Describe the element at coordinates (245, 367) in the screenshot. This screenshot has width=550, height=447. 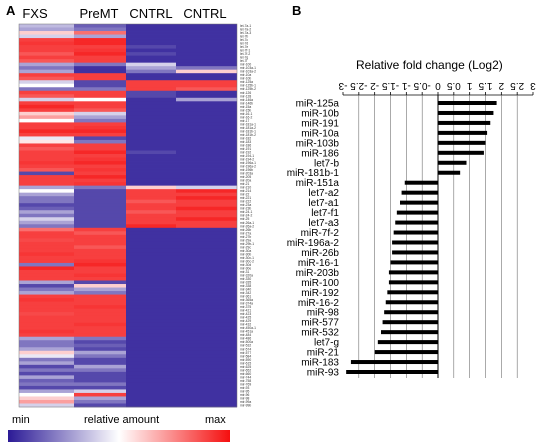
I see `heatmap-row-label: mir-625` at that location.